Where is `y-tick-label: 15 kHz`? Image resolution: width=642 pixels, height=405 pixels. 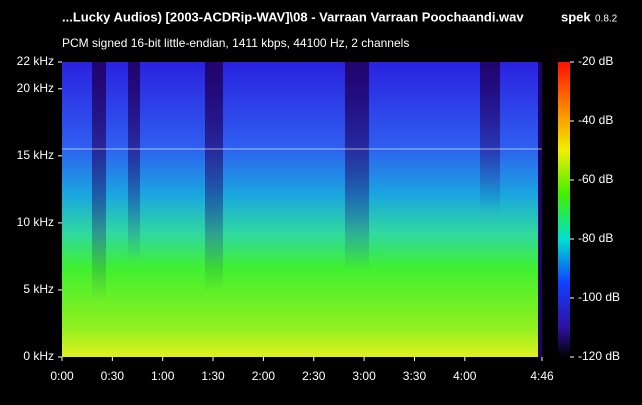
y-tick-label: 15 kHz is located at coordinates (35, 155).